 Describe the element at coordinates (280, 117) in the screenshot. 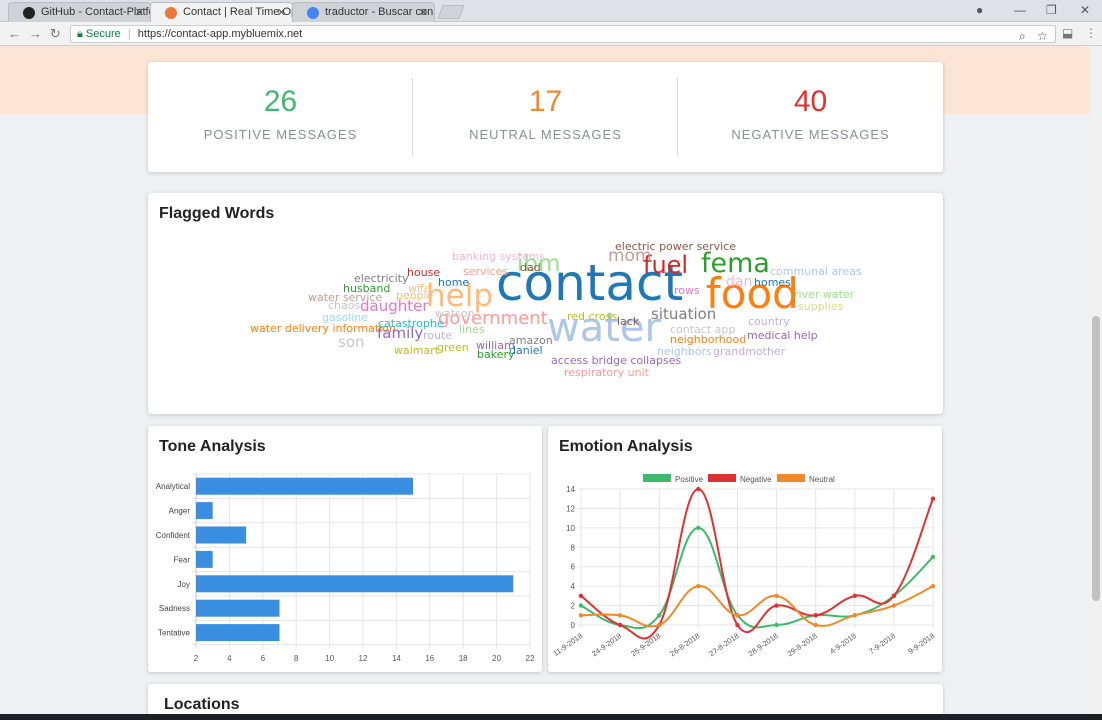

I see `positive-stat: 26 POSITIVE MESSAGES` at that location.